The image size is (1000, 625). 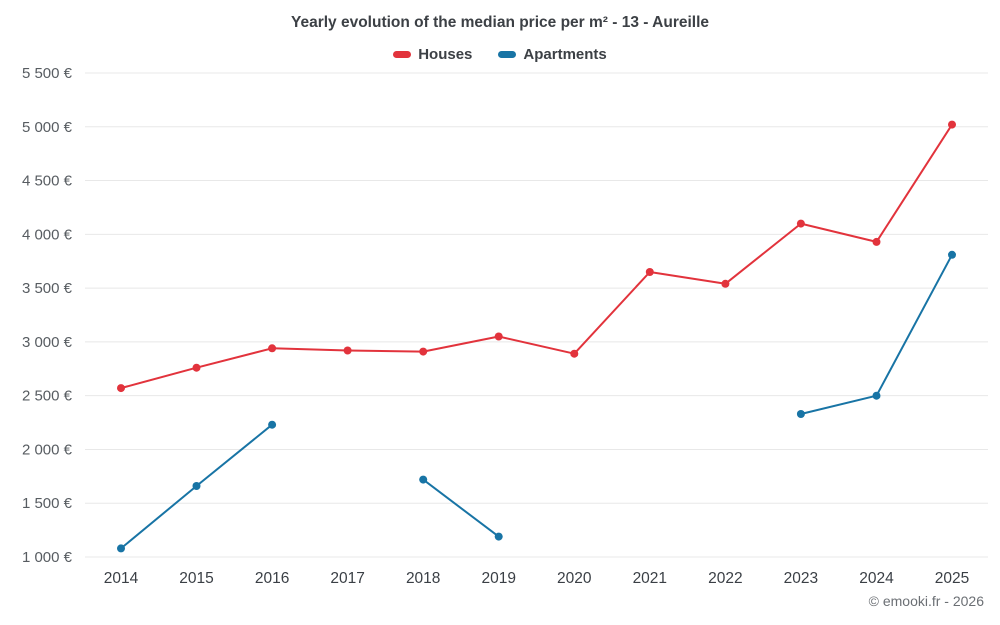 What do you see at coordinates (423, 578) in the screenshot?
I see `x-axis-label: 2018` at bounding box center [423, 578].